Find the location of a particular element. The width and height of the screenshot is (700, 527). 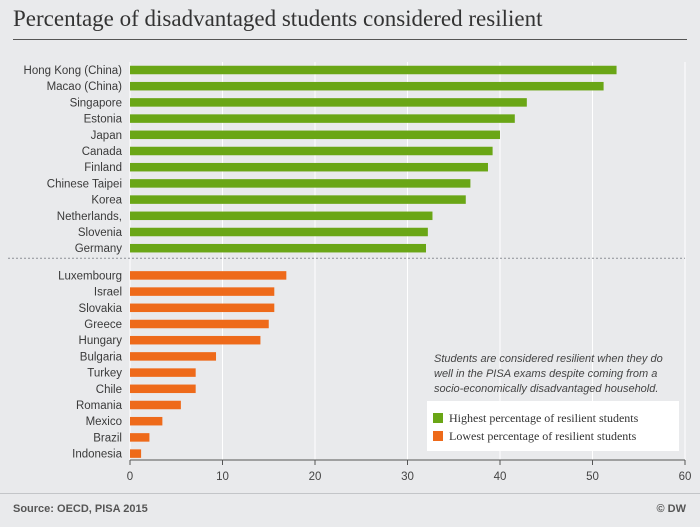

category-label: Greece is located at coordinates (103, 325).